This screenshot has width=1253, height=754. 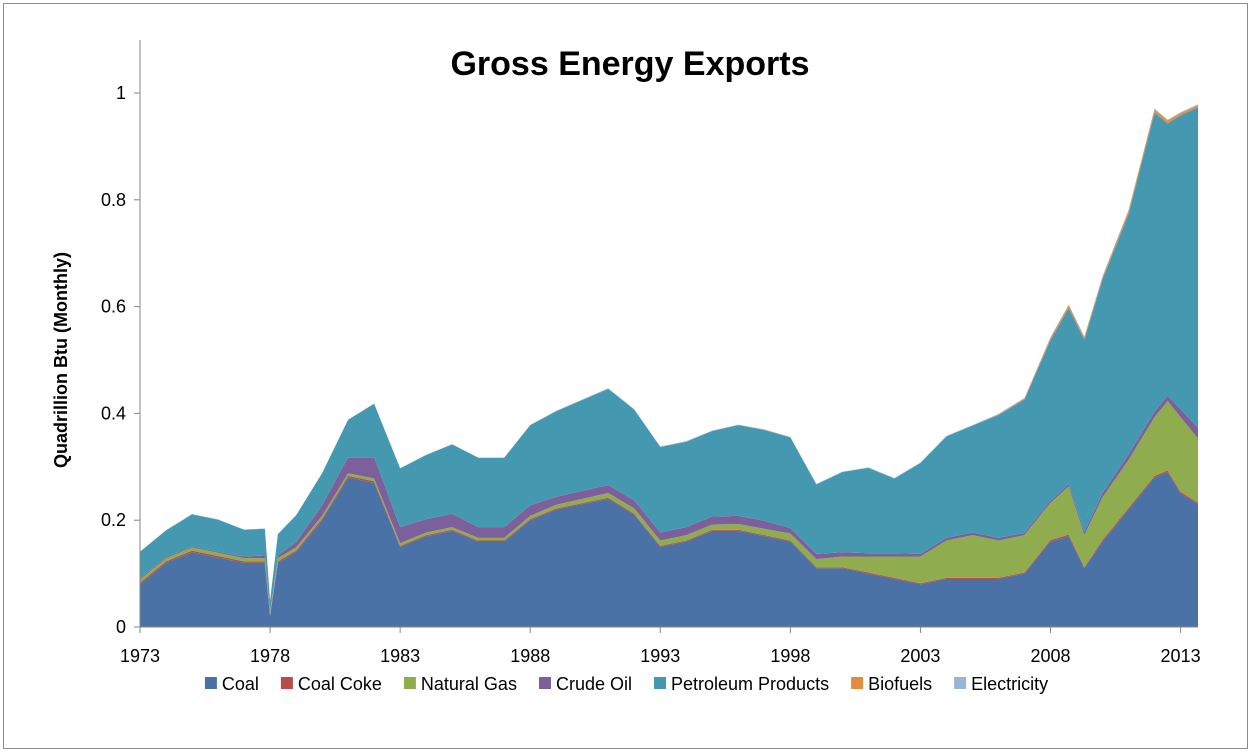 I want to click on legend-item: Electricity, so click(x=1001, y=684).